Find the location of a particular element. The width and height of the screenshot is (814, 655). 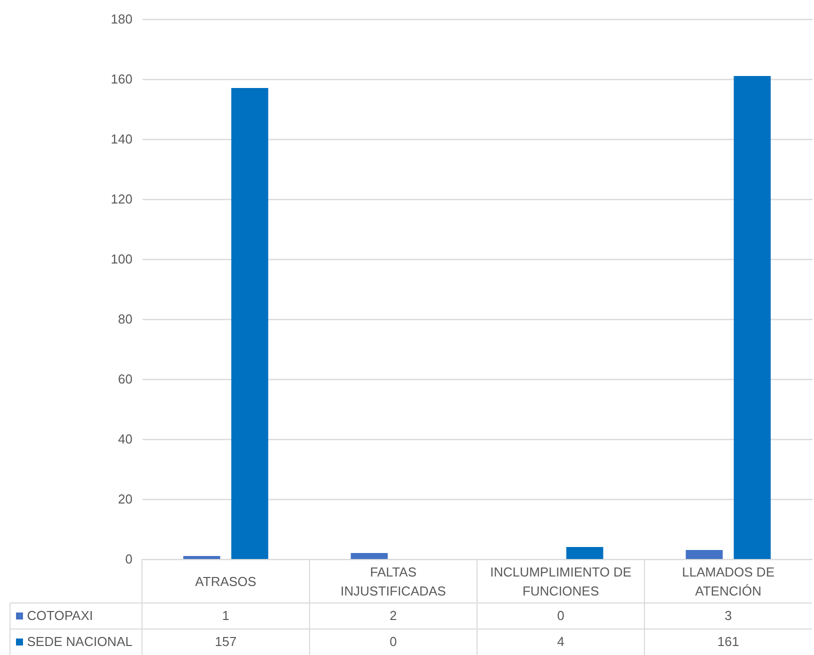

data-label: 4 is located at coordinates (560, 641).